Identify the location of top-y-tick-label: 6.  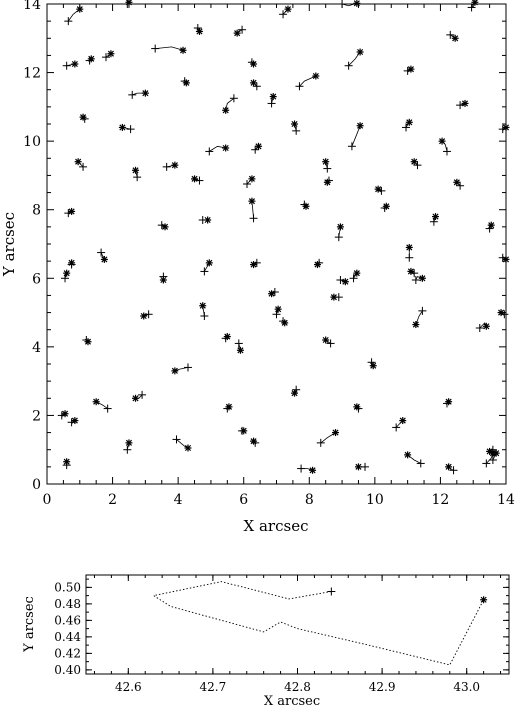
(36, 279).